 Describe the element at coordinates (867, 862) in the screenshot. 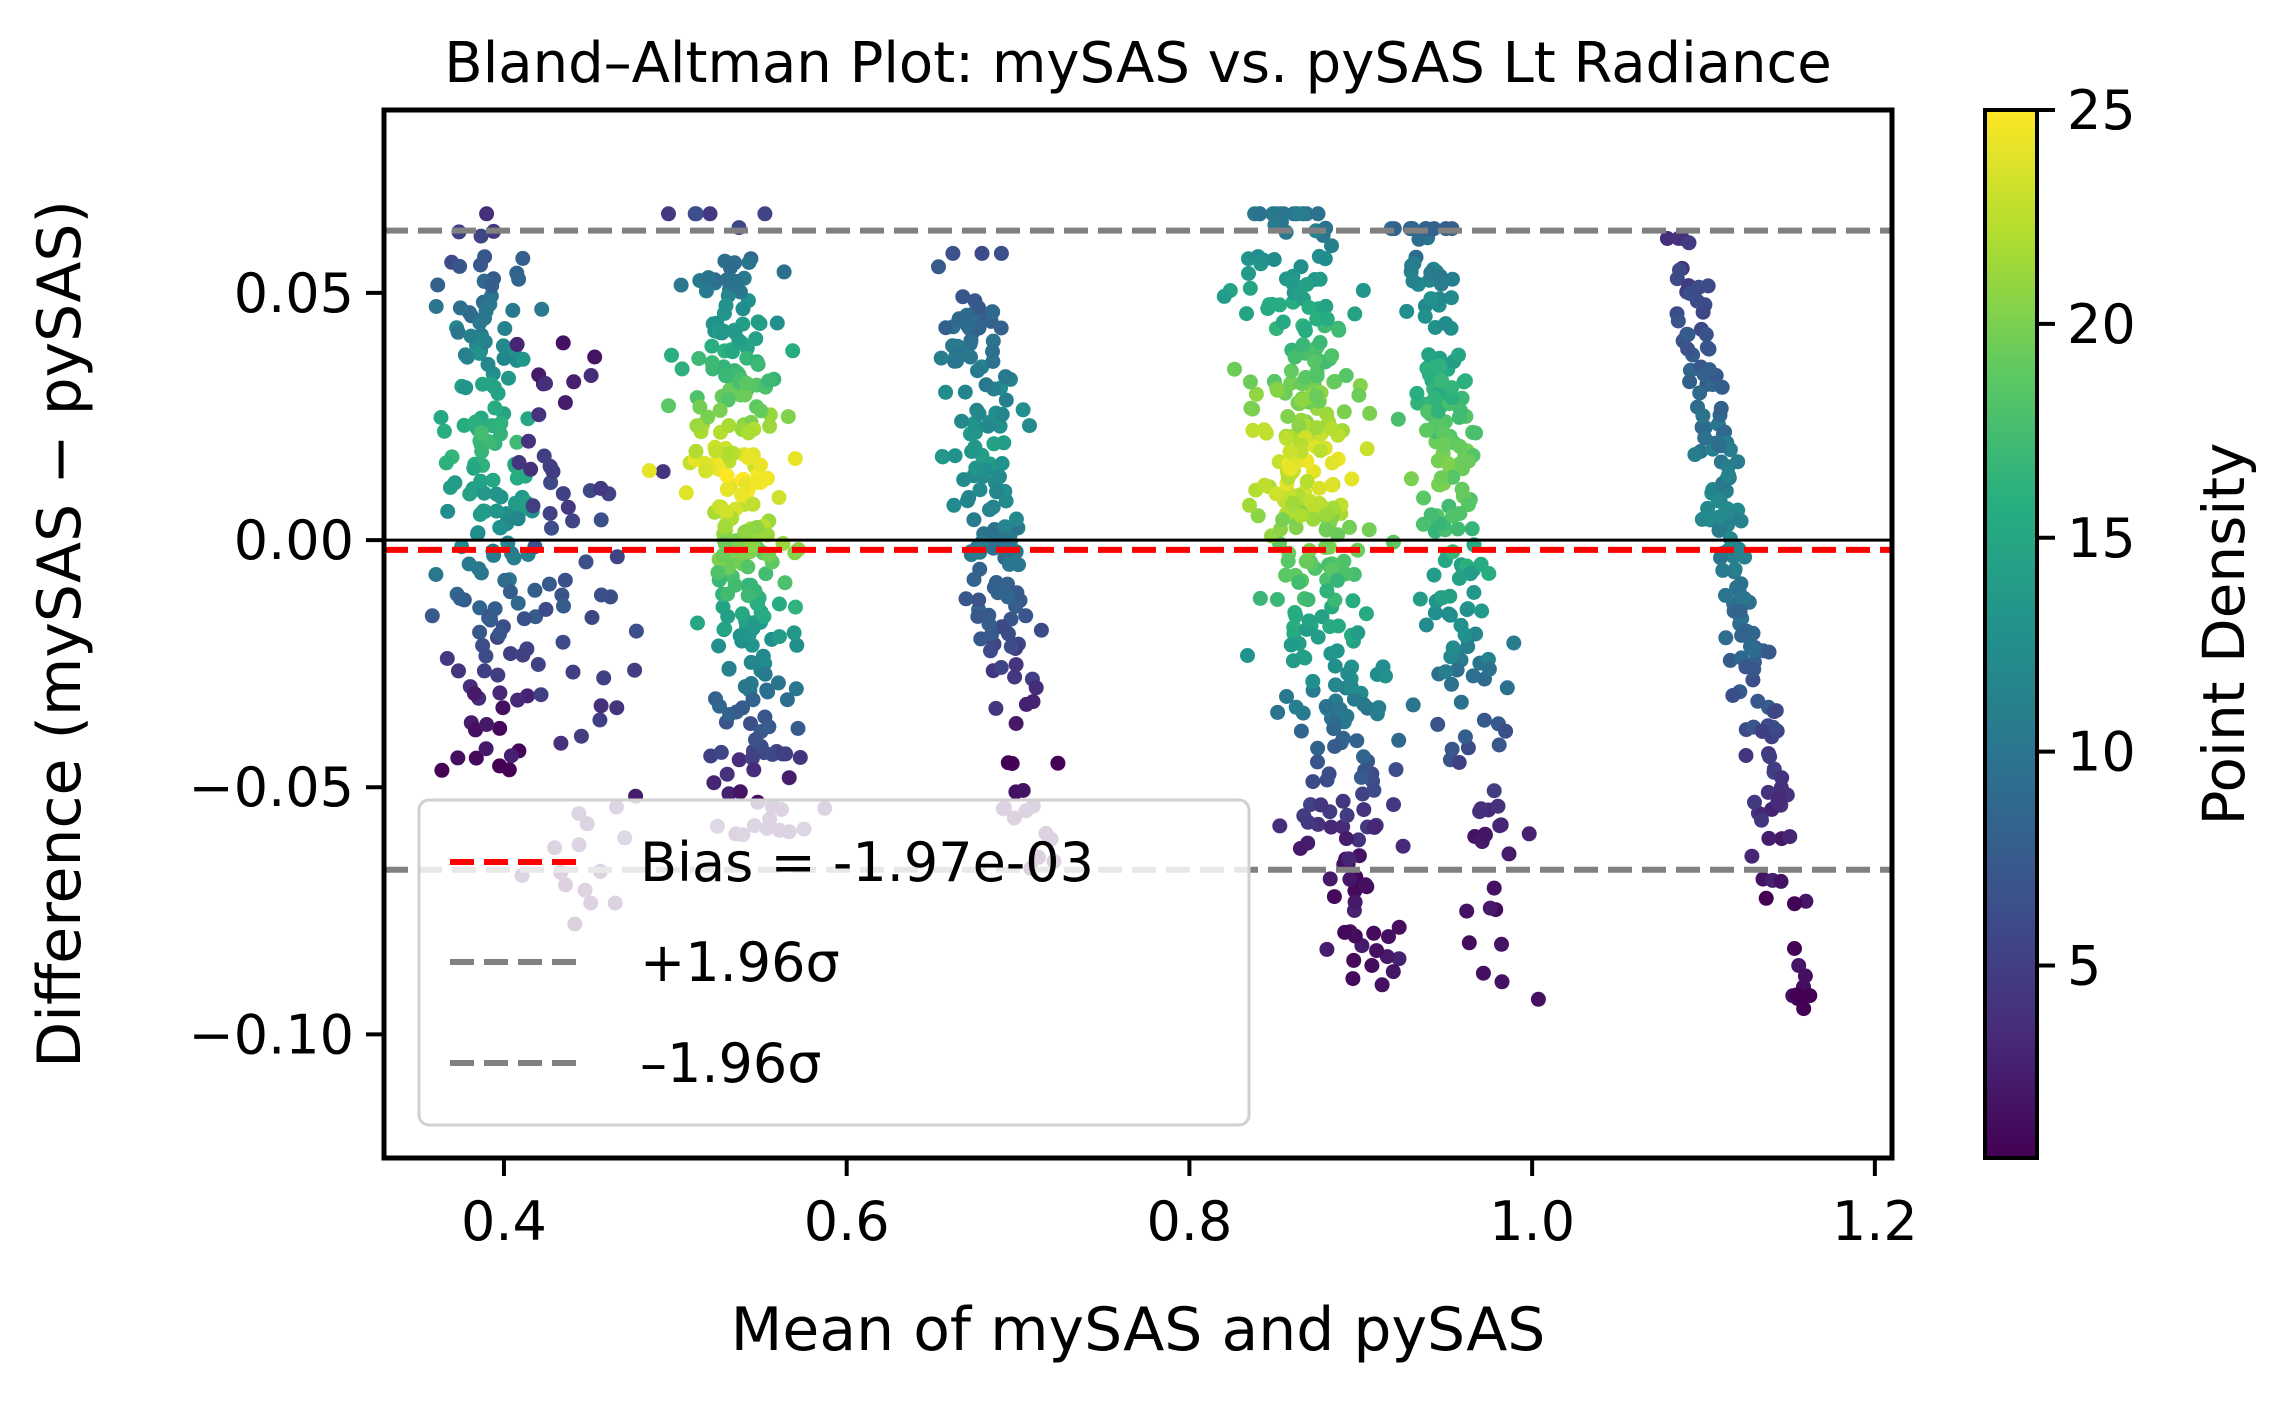

I see `legend-bias-label: Bias = -1.97e-03` at that location.